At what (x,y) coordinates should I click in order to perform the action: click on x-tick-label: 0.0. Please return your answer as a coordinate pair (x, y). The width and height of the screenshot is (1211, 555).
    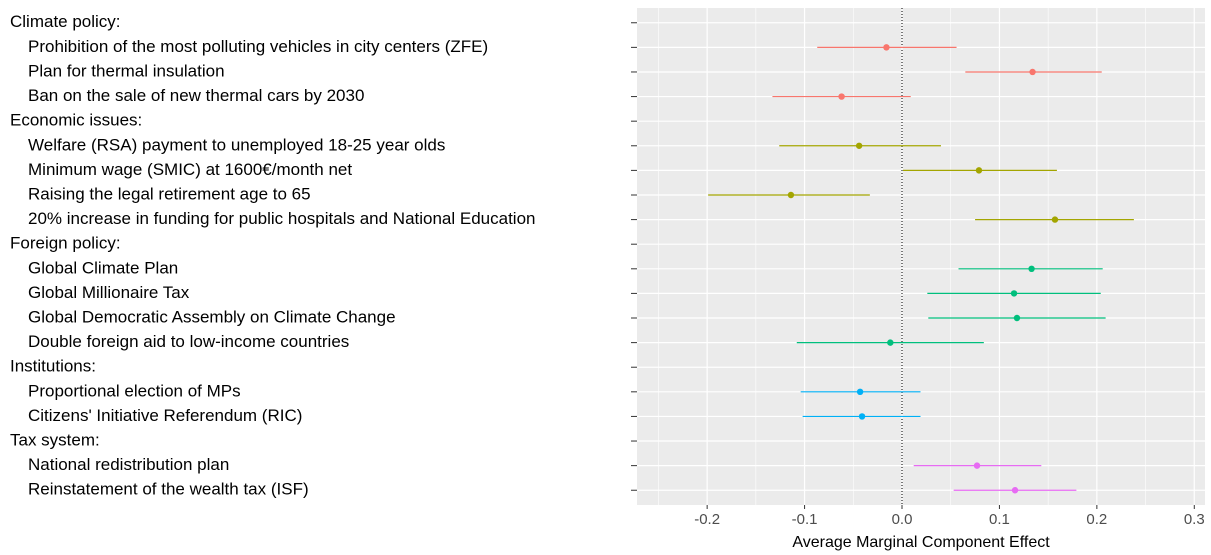
    Looking at the image, I should click on (902, 519).